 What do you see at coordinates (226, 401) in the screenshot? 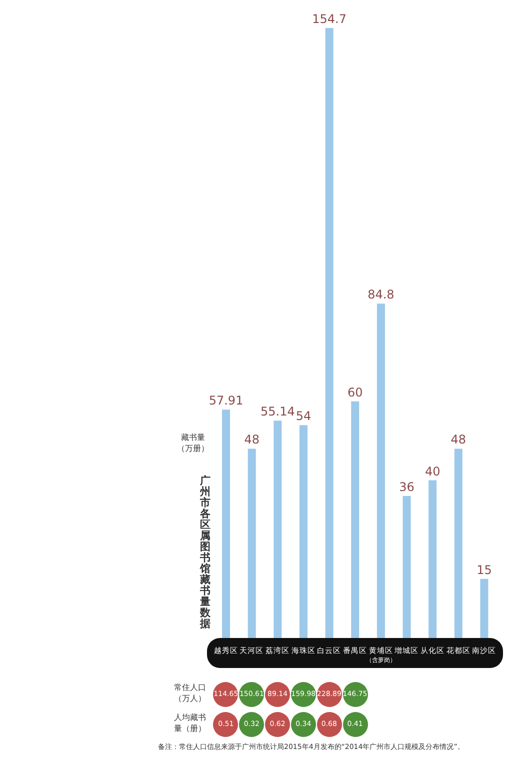
I see `data-label: 57.91` at bounding box center [226, 401].